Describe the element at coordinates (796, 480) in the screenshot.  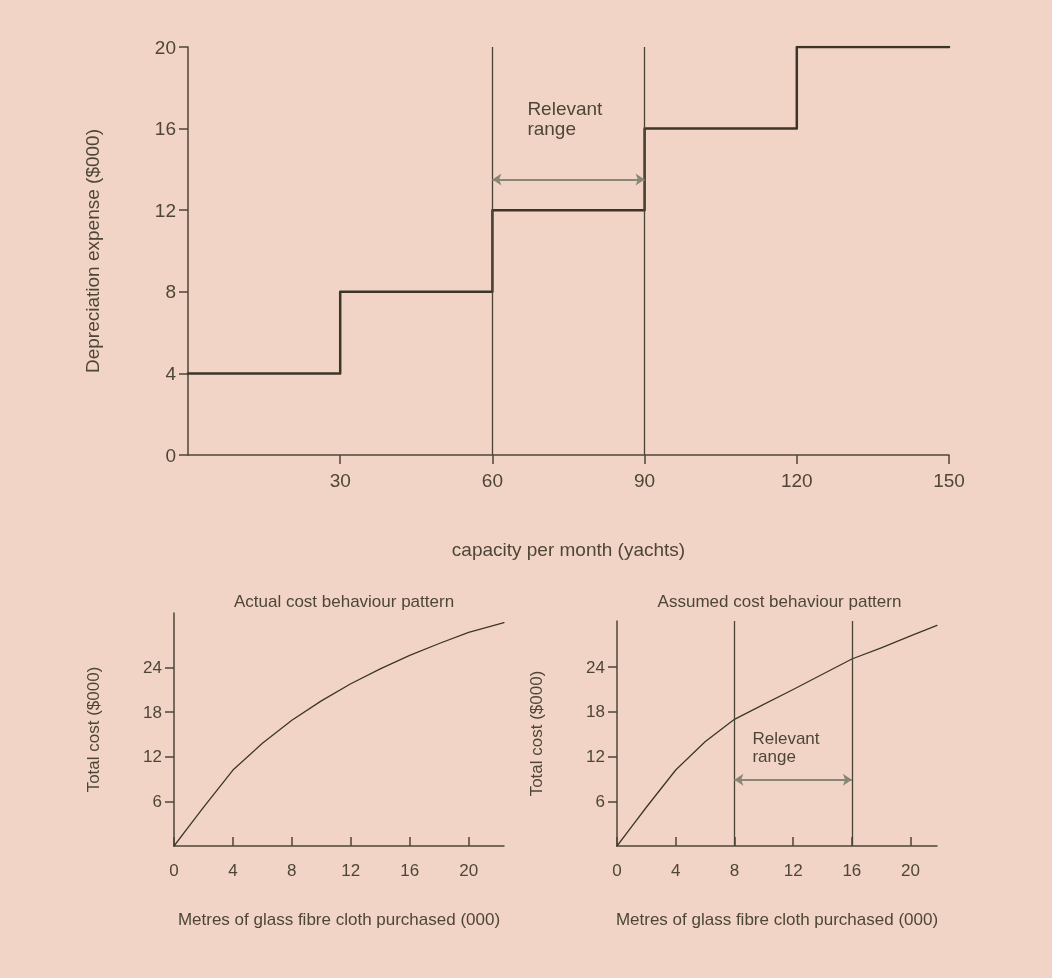
I see `x-tick-label: 120` at that location.